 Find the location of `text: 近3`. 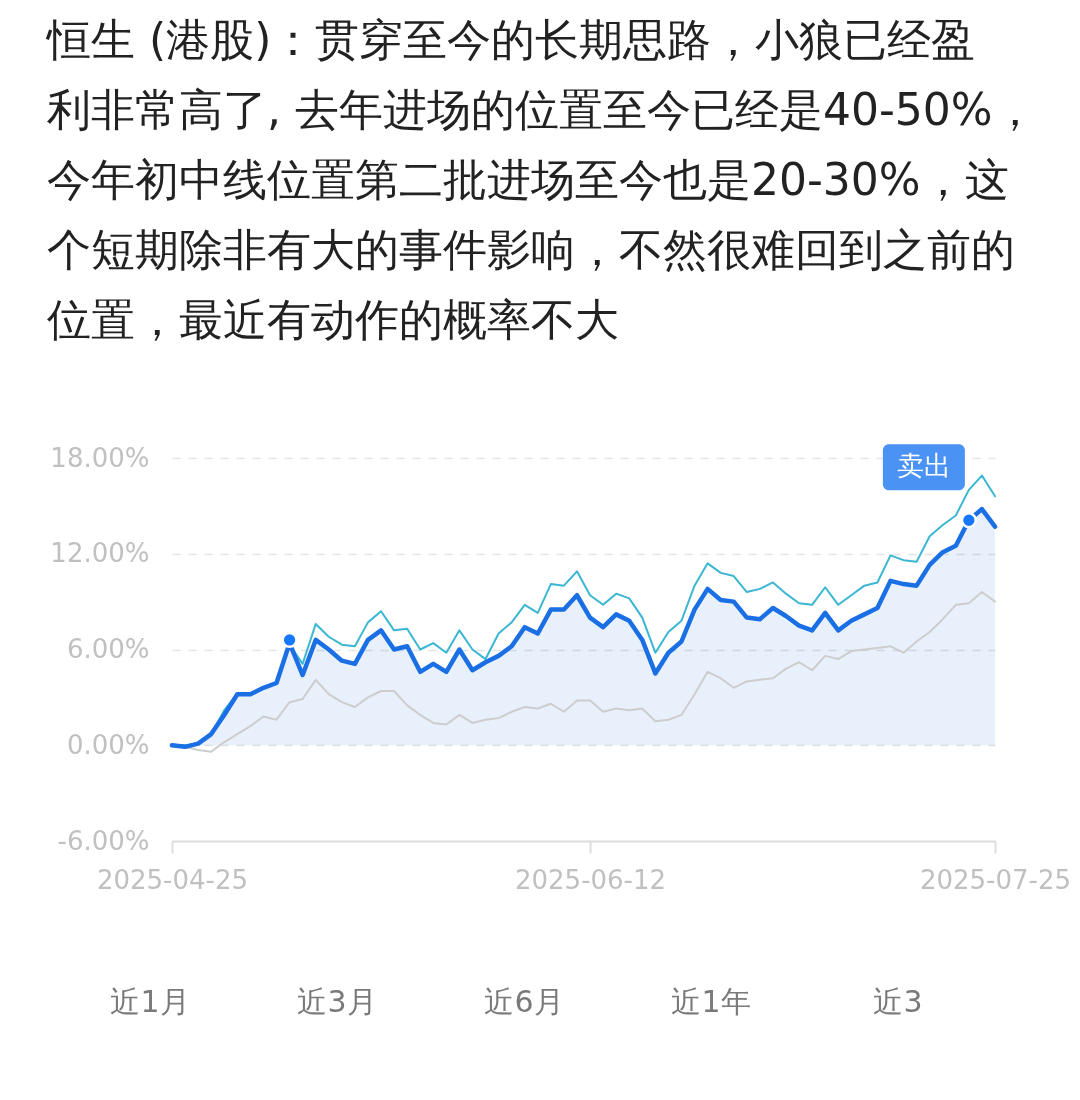

text: 近3 is located at coordinates (898, 1001).